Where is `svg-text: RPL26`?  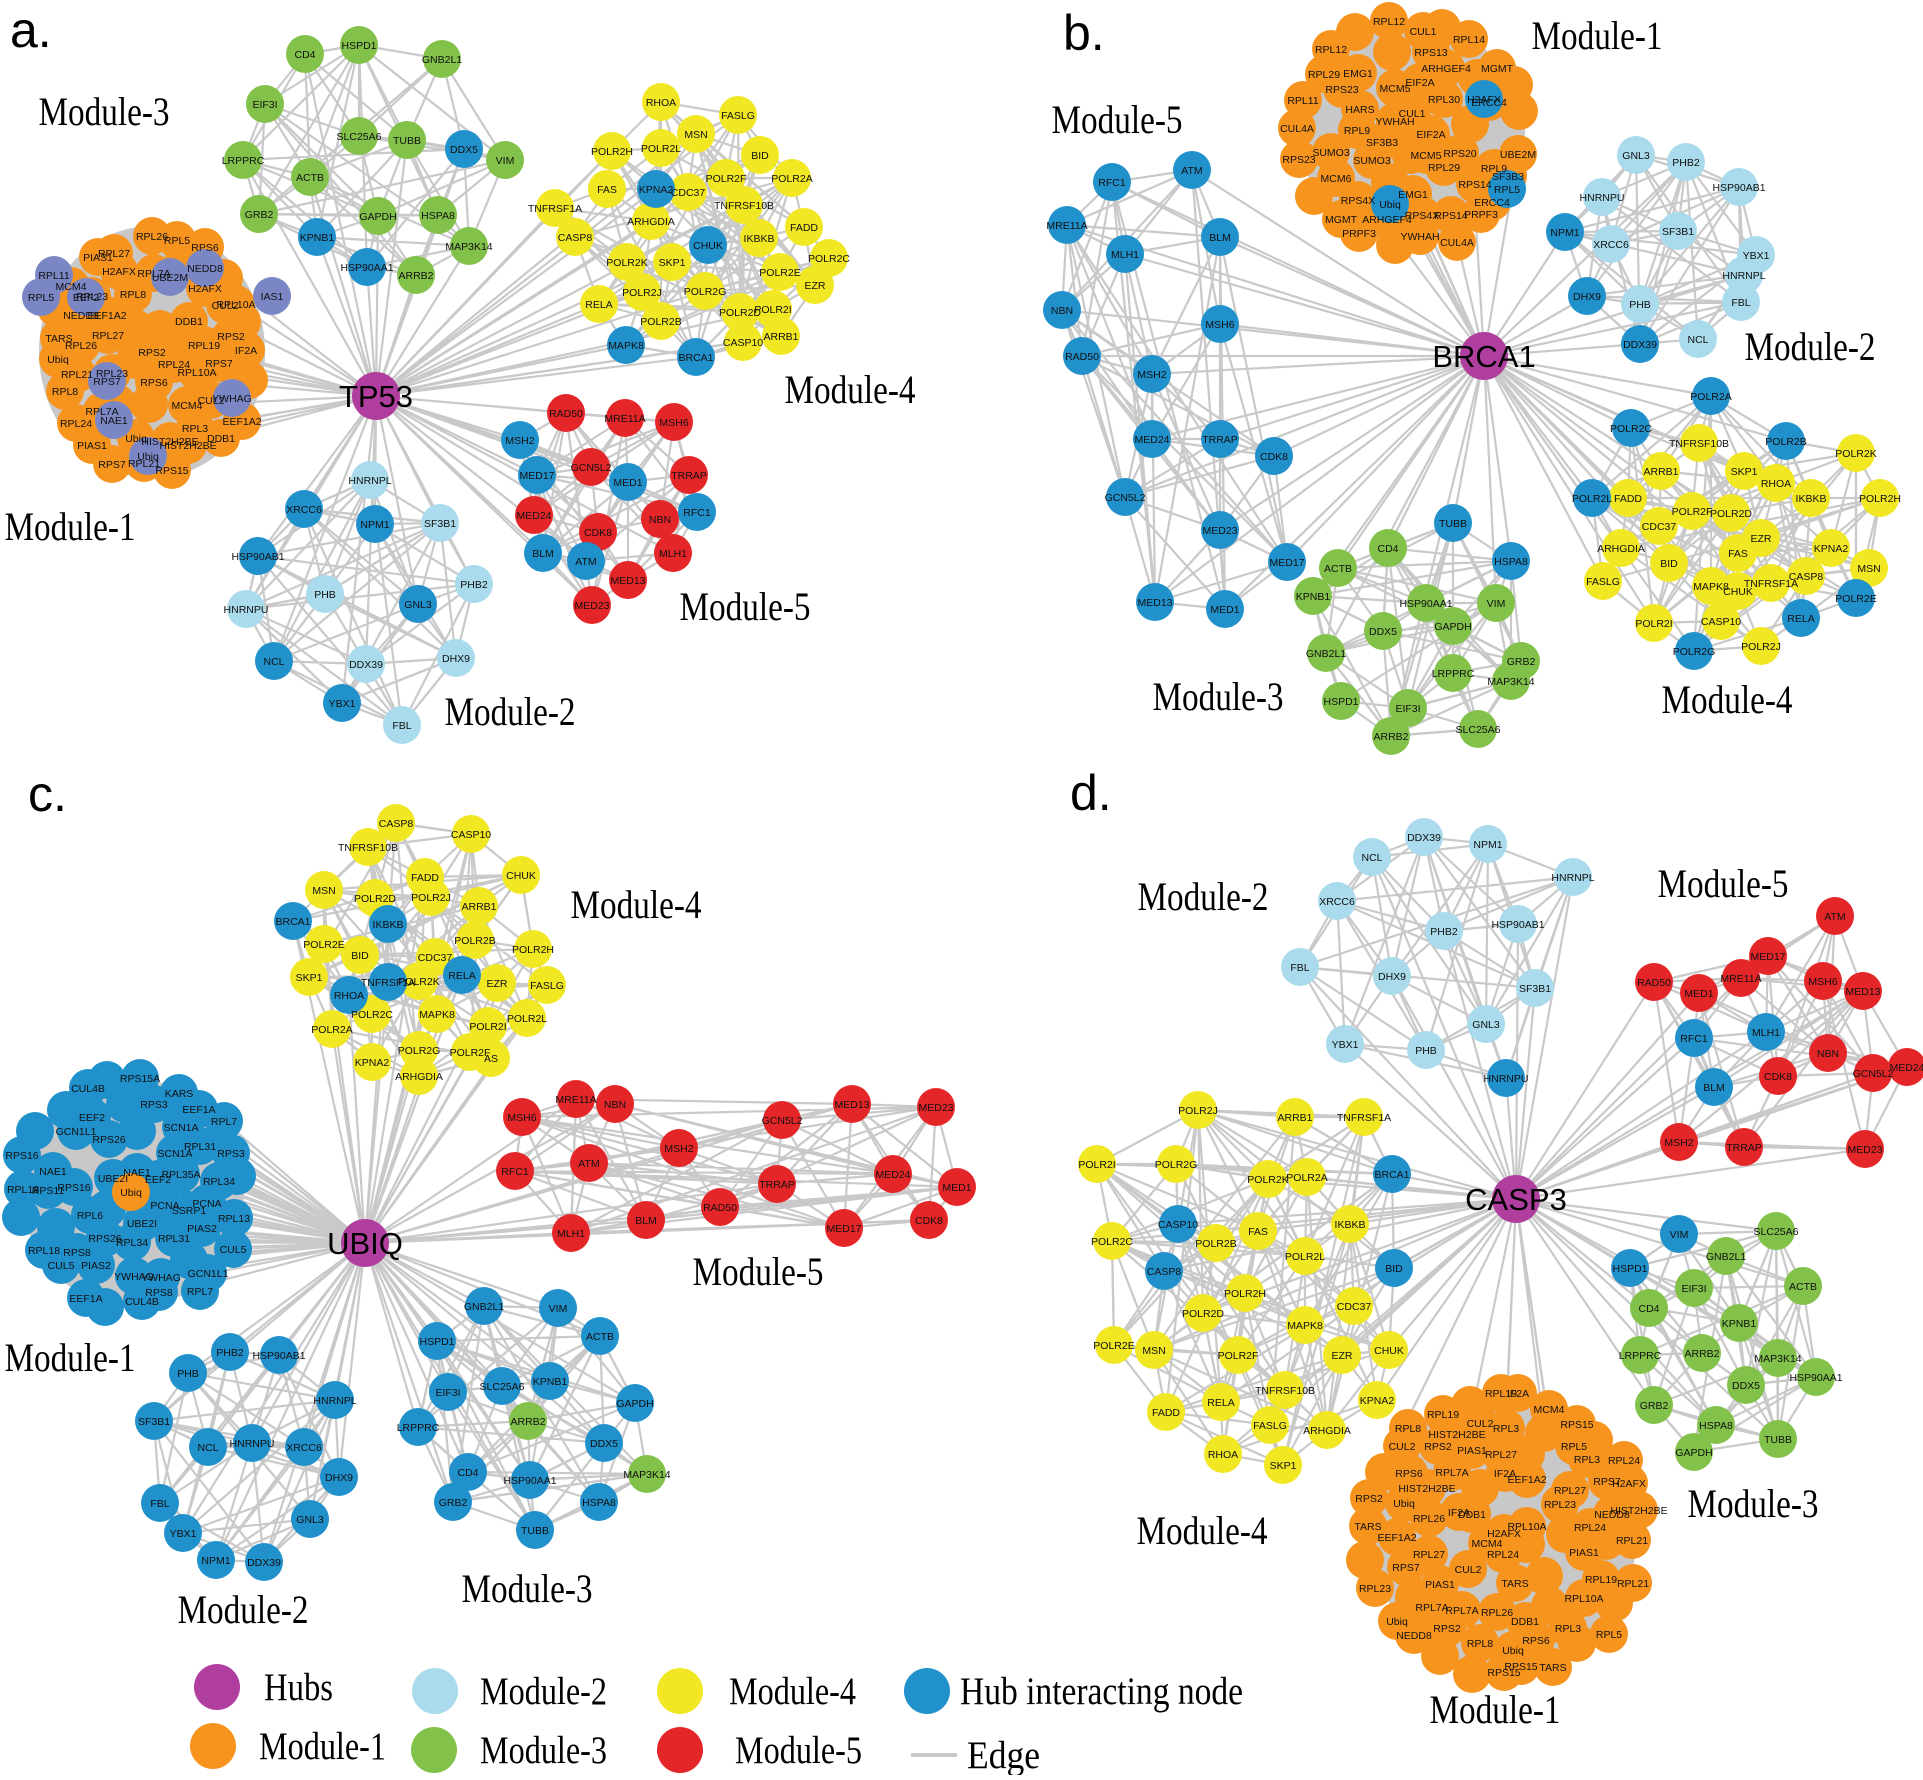 svg-text: RPL26 is located at coordinates (1497, 1613).